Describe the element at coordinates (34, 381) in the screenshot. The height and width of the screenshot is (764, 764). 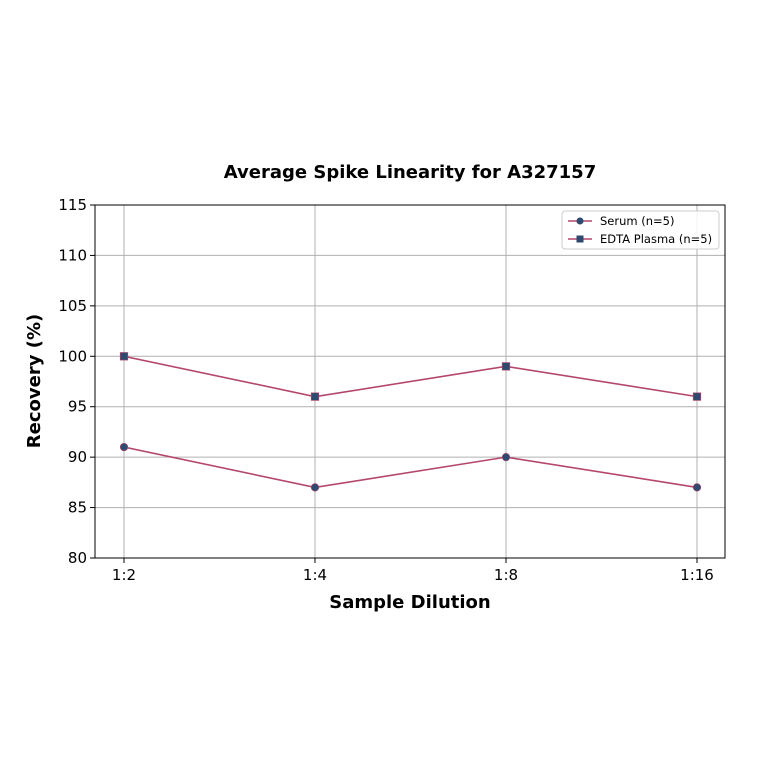
I see `y-axis-label: Recovery (%)` at that location.